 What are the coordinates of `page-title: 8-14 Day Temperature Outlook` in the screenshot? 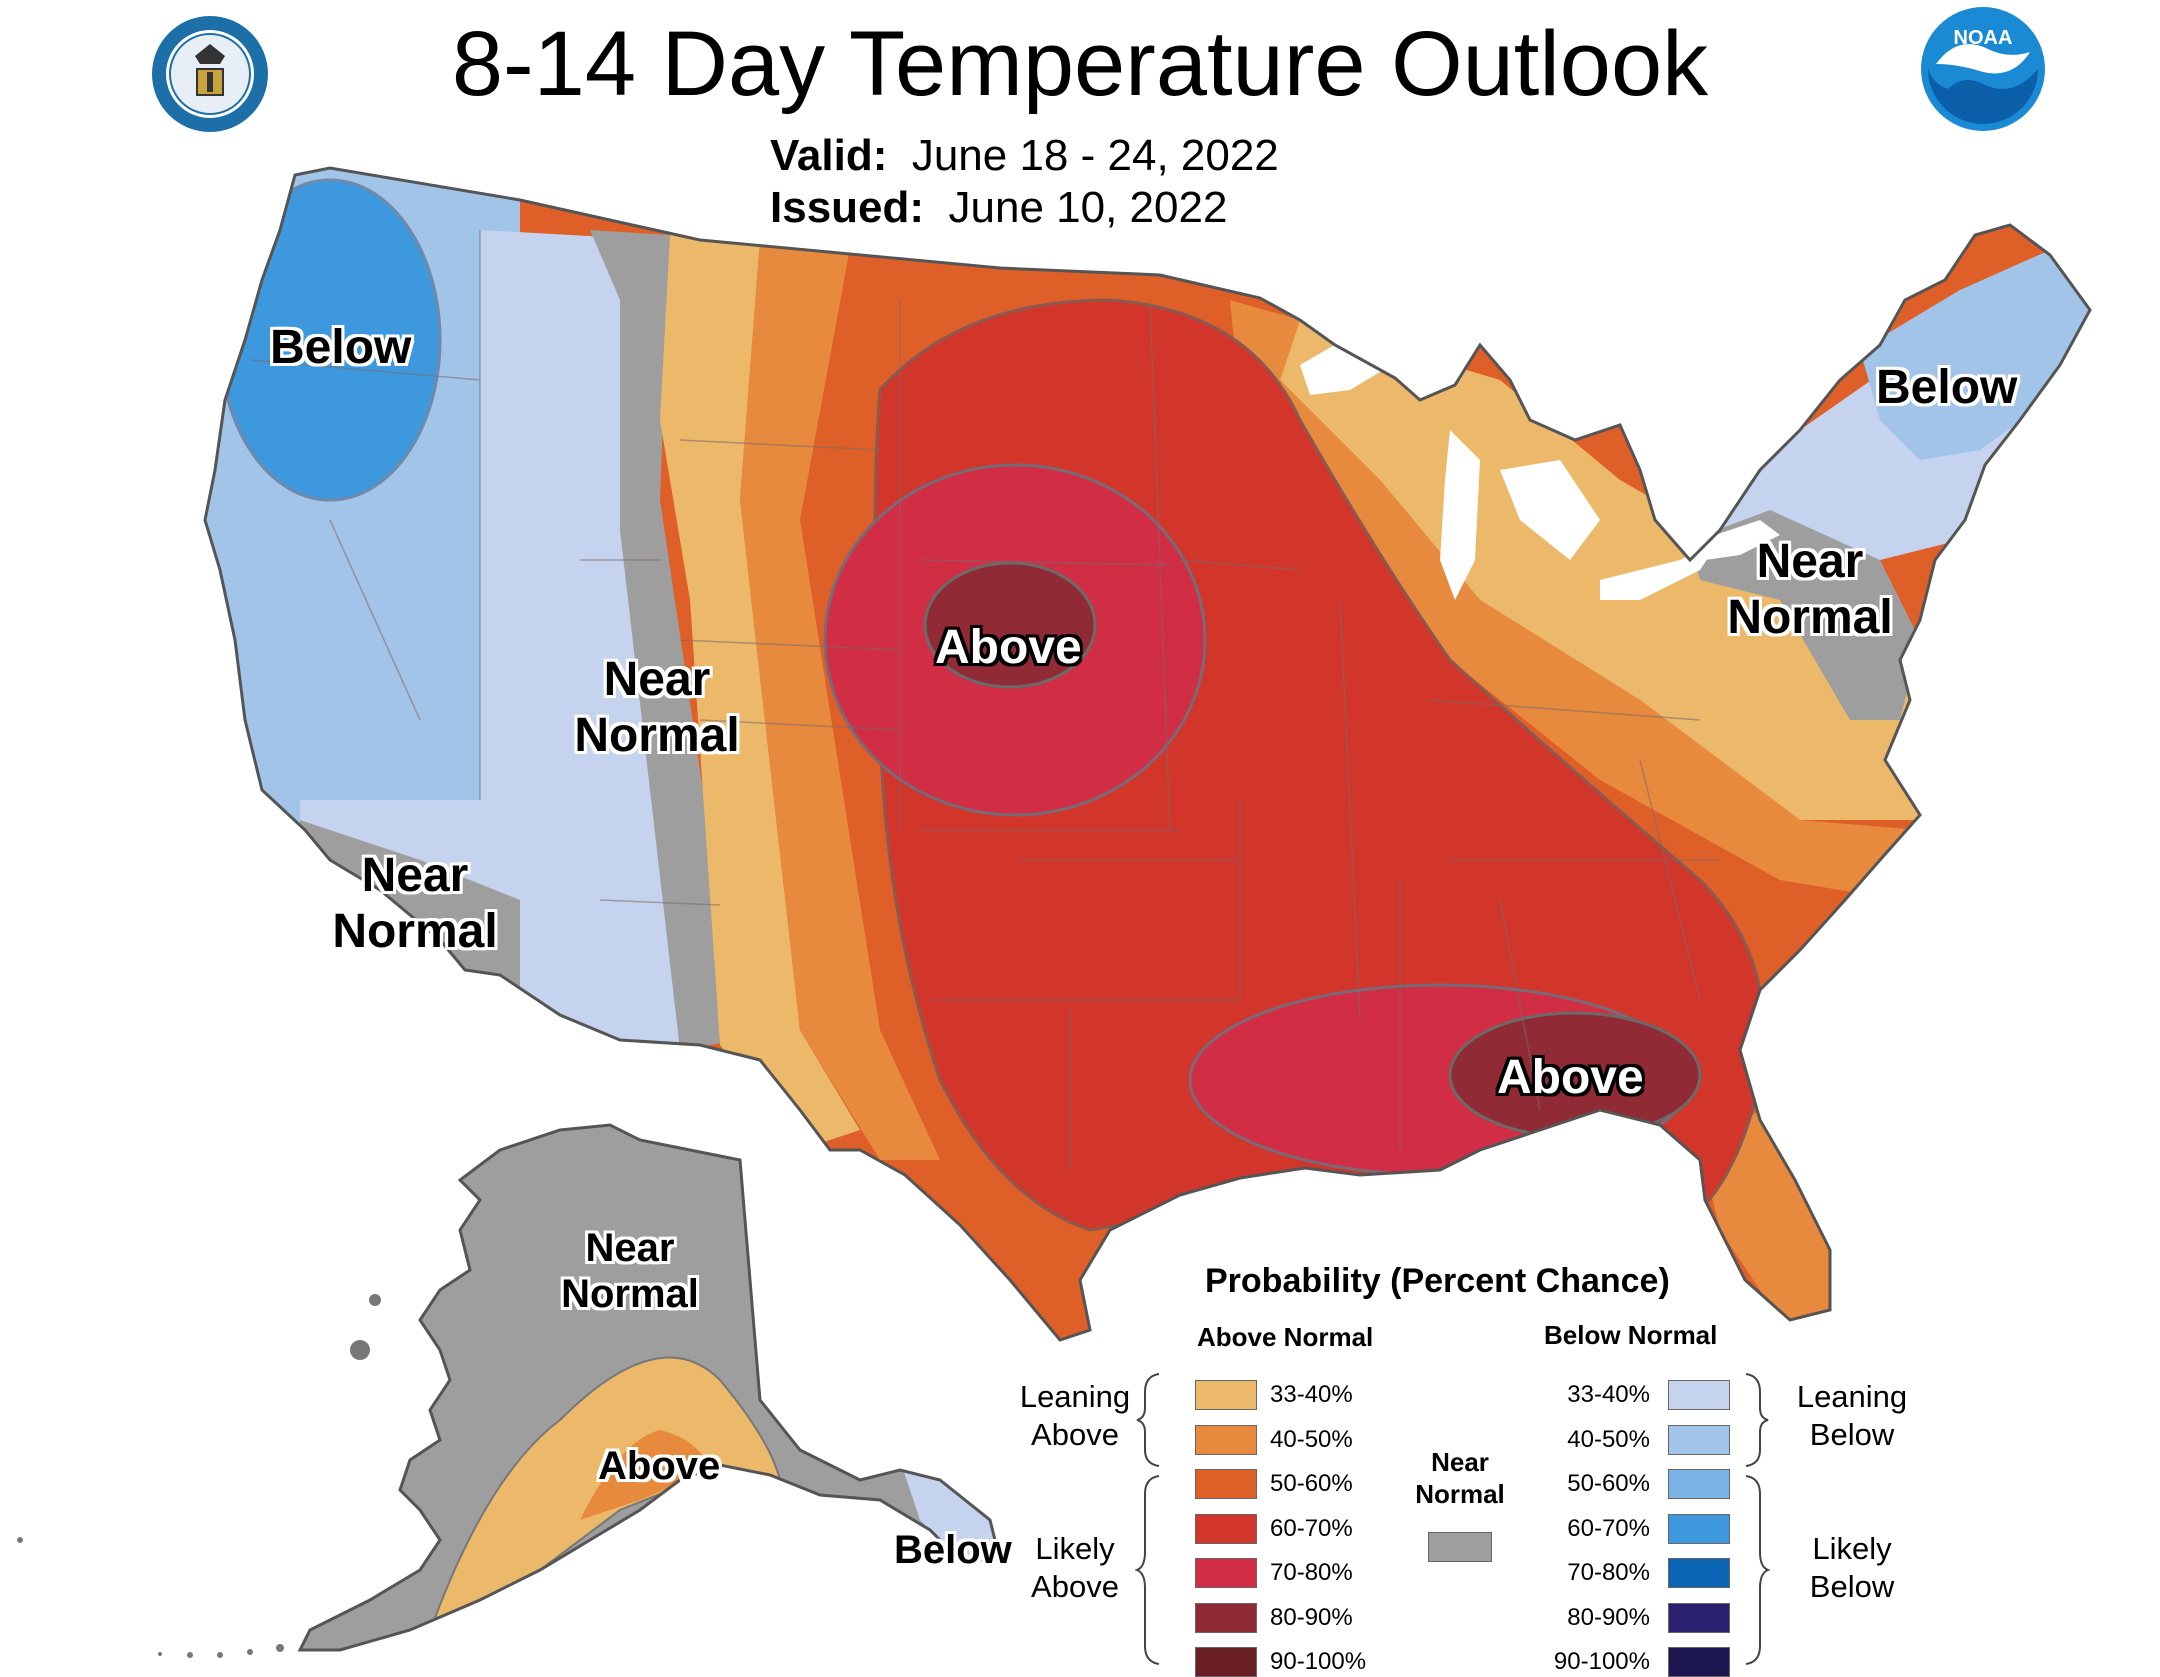 It's located at (1080, 64).